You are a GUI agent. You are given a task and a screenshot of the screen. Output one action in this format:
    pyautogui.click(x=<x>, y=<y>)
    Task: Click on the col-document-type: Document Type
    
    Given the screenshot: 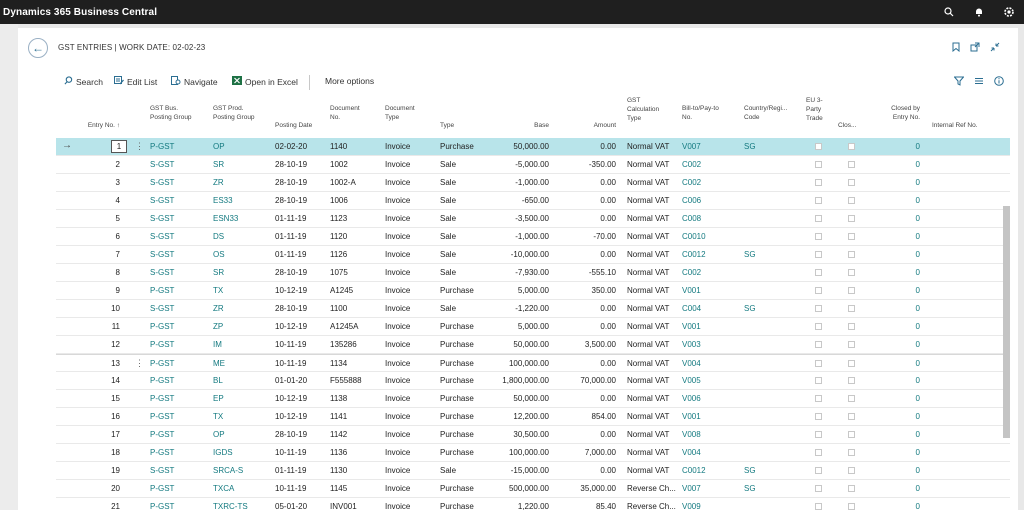 What is the action you would take?
    pyautogui.click(x=400, y=113)
    